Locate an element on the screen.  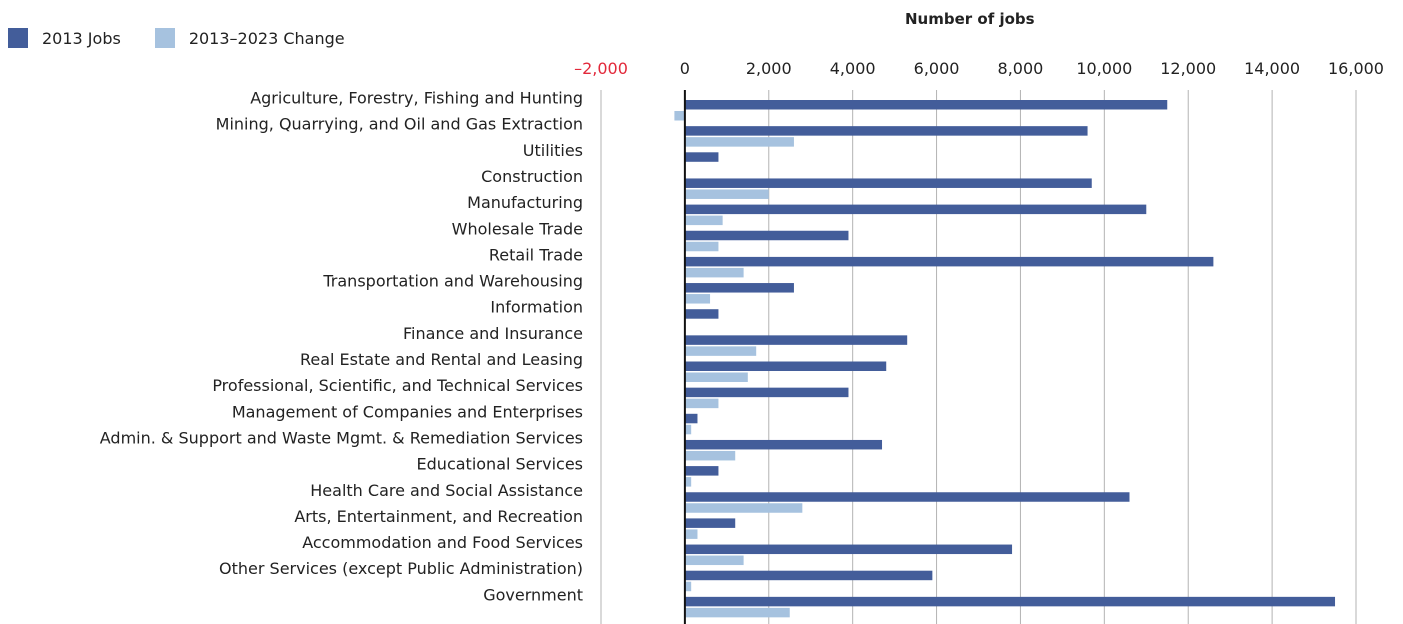
category-label: Accommodation and Food Services is located at coordinates (442, 542).